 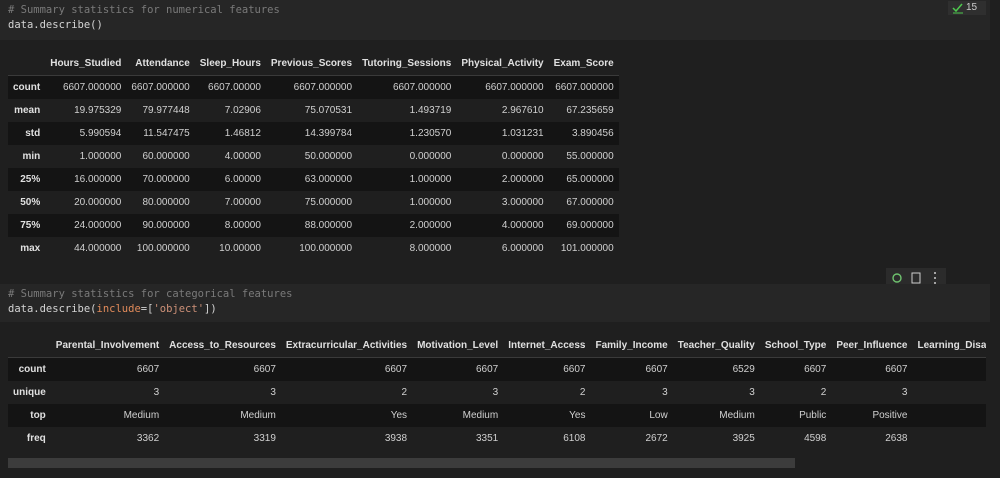 What do you see at coordinates (328, 225) in the screenshot?
I see `table-cell: 88.000000` at bounding box center [328, 225].